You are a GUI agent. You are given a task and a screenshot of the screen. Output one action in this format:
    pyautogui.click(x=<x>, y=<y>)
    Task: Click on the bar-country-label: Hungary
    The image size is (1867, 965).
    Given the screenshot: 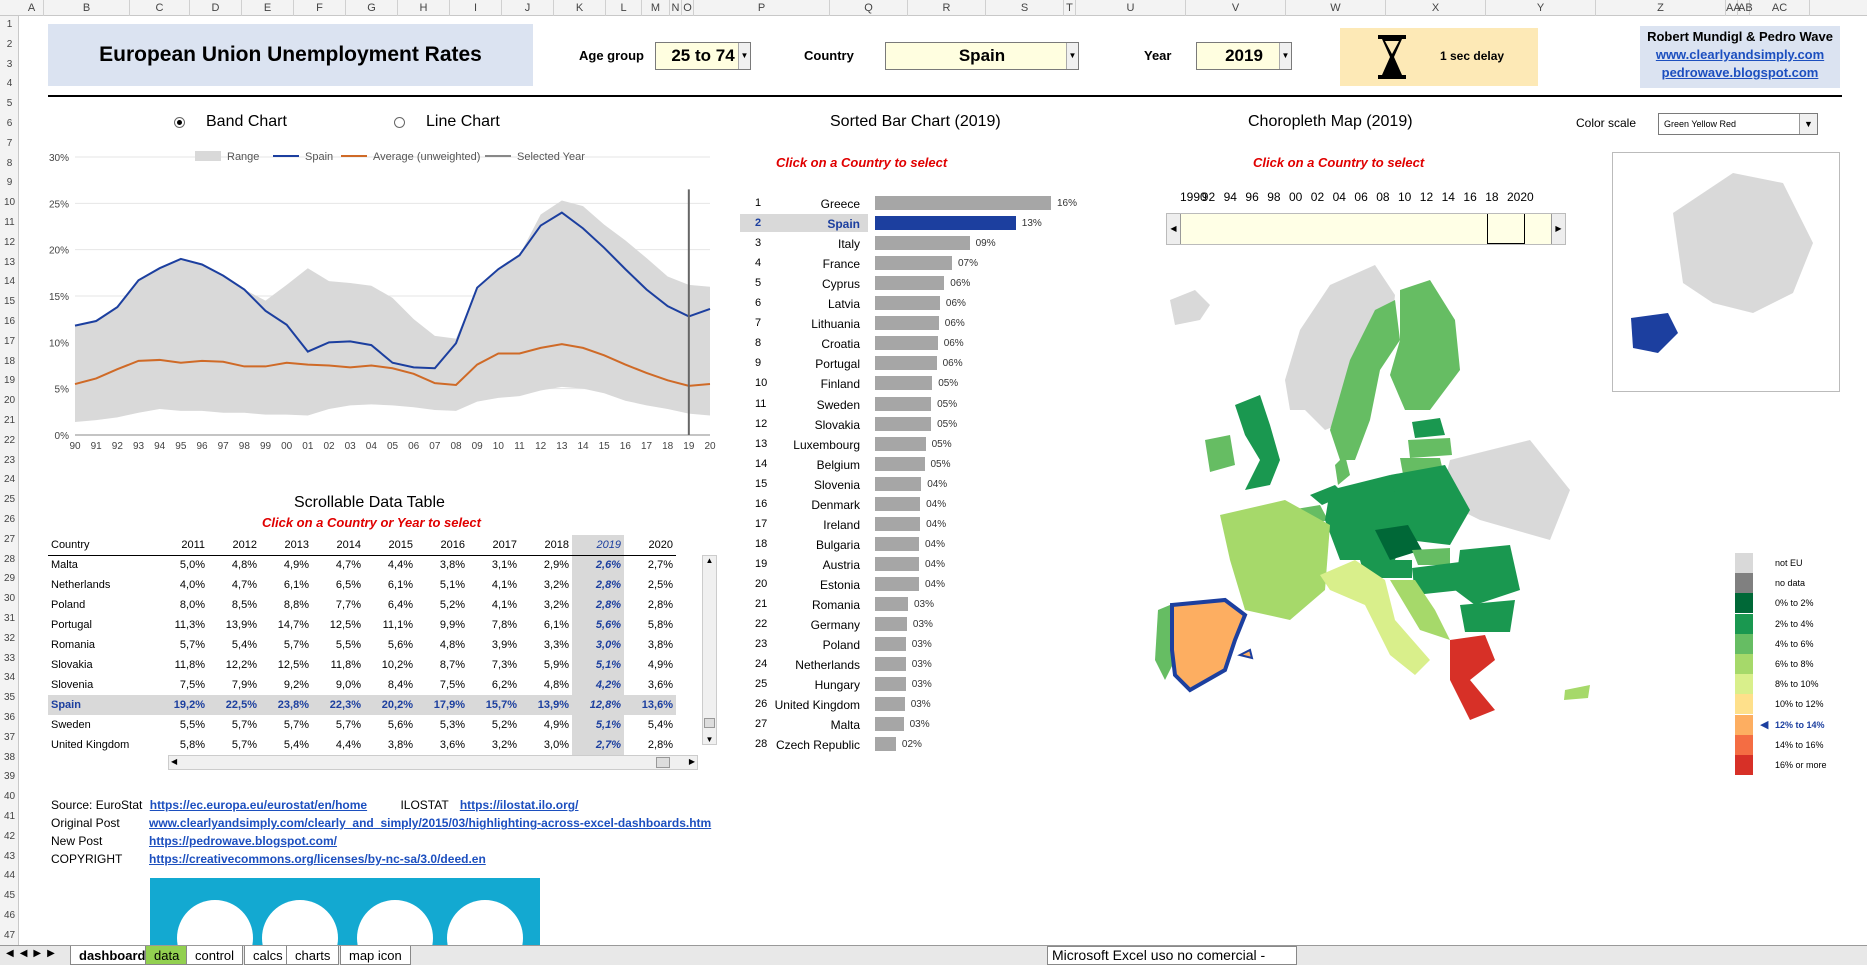 What is the action you would take?
    pyautogui.click(x=837, y=685)
    